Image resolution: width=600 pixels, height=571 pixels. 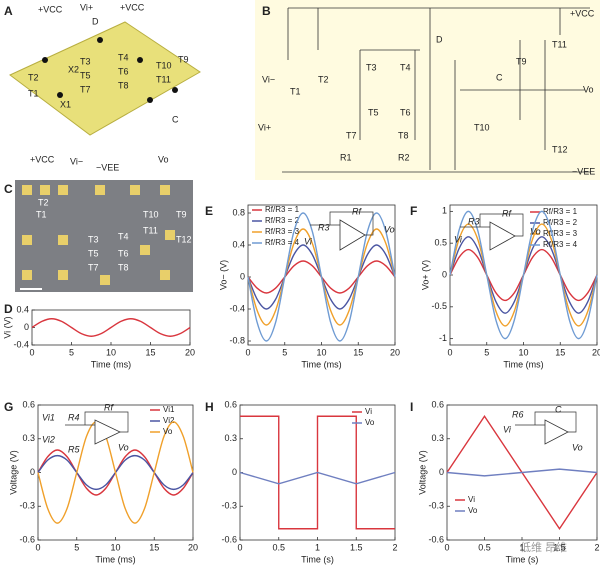 I want to click on schematic-label: −VEE, so click(x=583, y=171).